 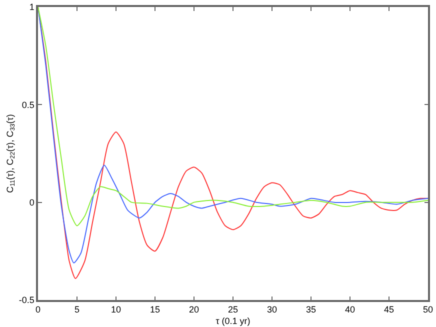 What do you see at coordinates (389, 309) in the screenshot?
I see `x-tick-label: 45` at bounding box center [389, 309].